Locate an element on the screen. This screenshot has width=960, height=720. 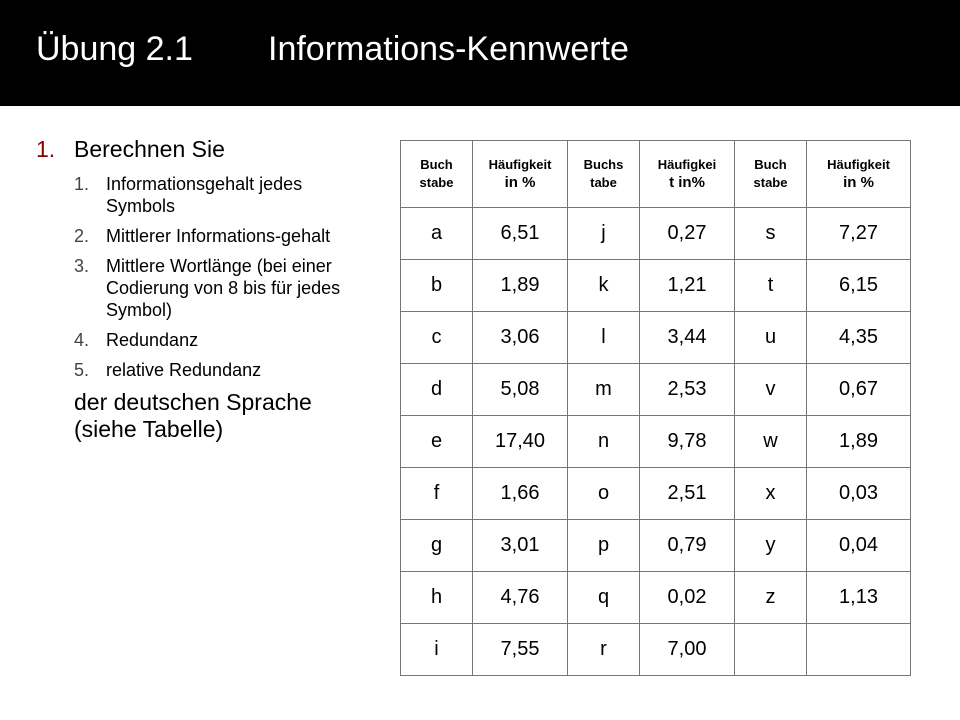
letter-cell: x is located at coordinates (770, 493).